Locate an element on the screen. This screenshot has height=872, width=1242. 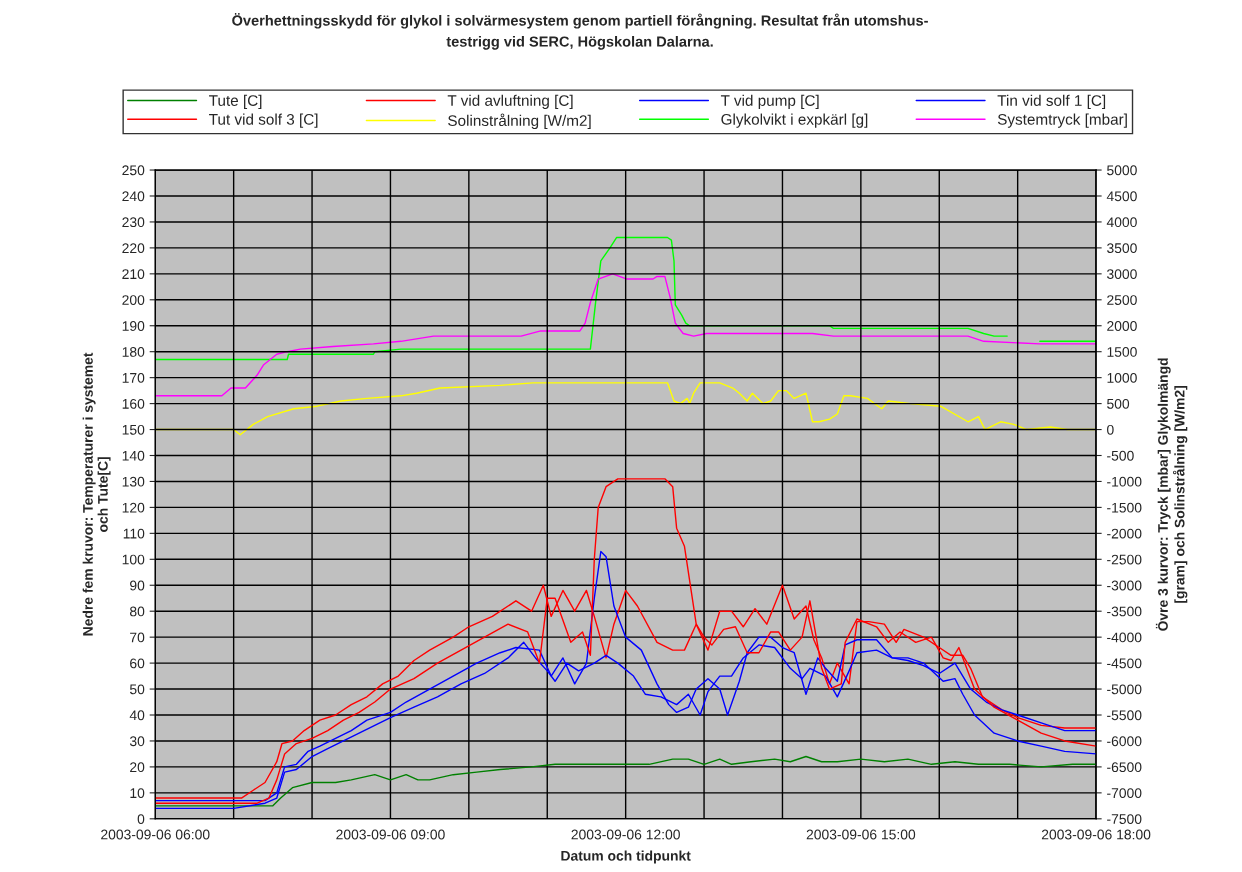
y-tick-label: 240 is located at coordinates (133, 196).